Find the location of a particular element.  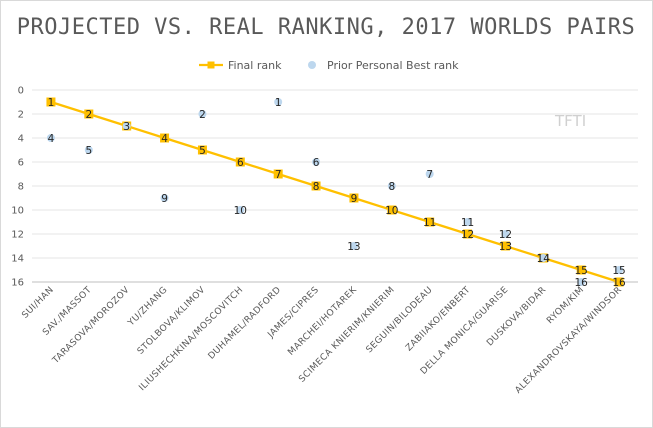

prior-best-label: 10 is located at coordinates (240, 211).